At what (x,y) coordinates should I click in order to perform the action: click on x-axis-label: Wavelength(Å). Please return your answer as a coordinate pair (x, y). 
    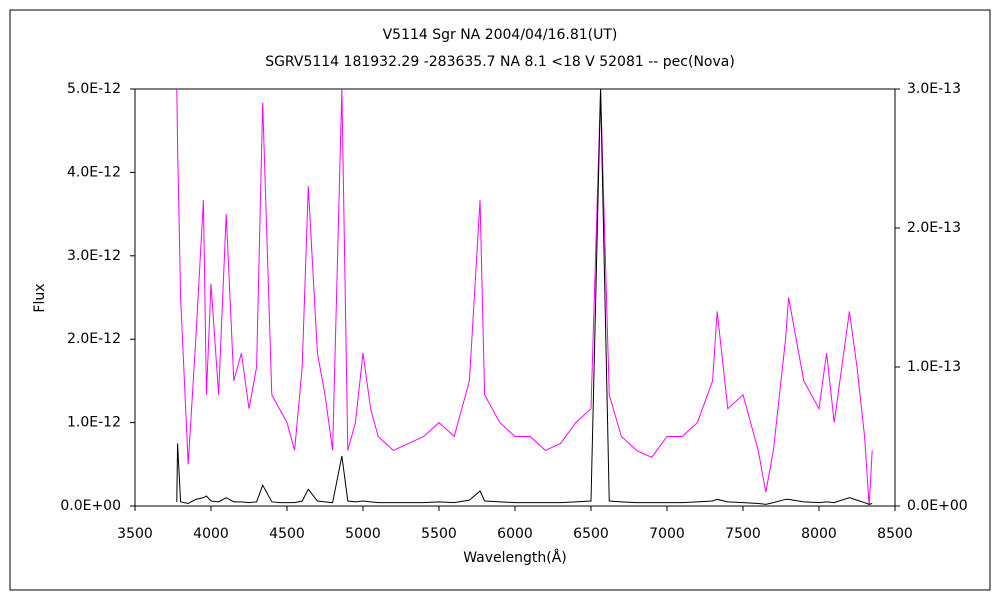
    Looking at the image, I should click on (515, 557).